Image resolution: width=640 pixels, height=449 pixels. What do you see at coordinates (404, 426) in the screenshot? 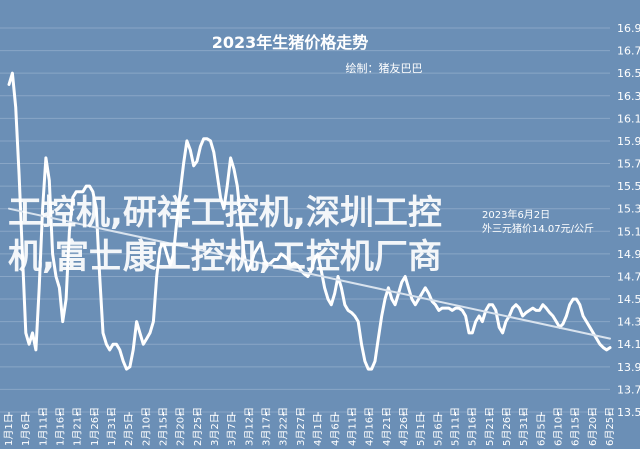
I see `x-tick-label: 4月26日` at bounding box center [404, 426].